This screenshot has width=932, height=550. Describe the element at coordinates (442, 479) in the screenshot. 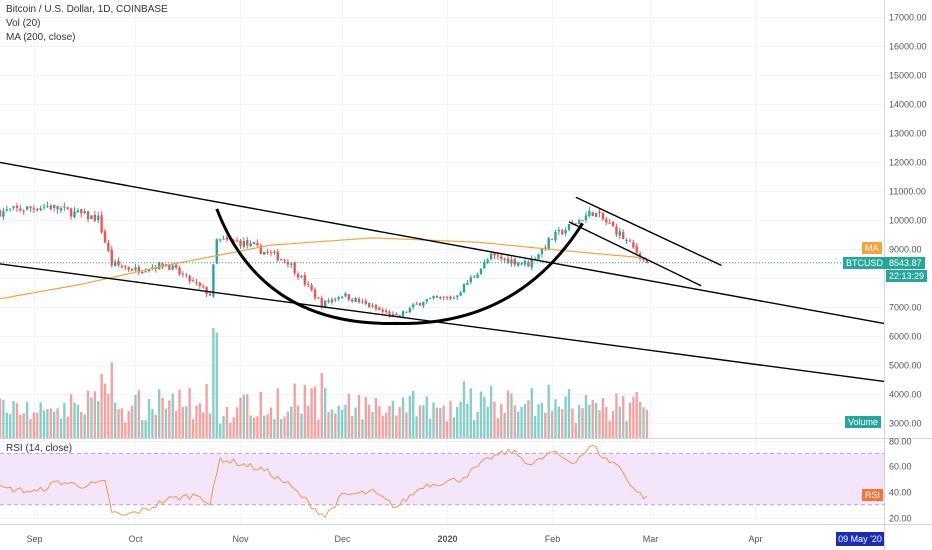

I see `rsi-band` at that location.